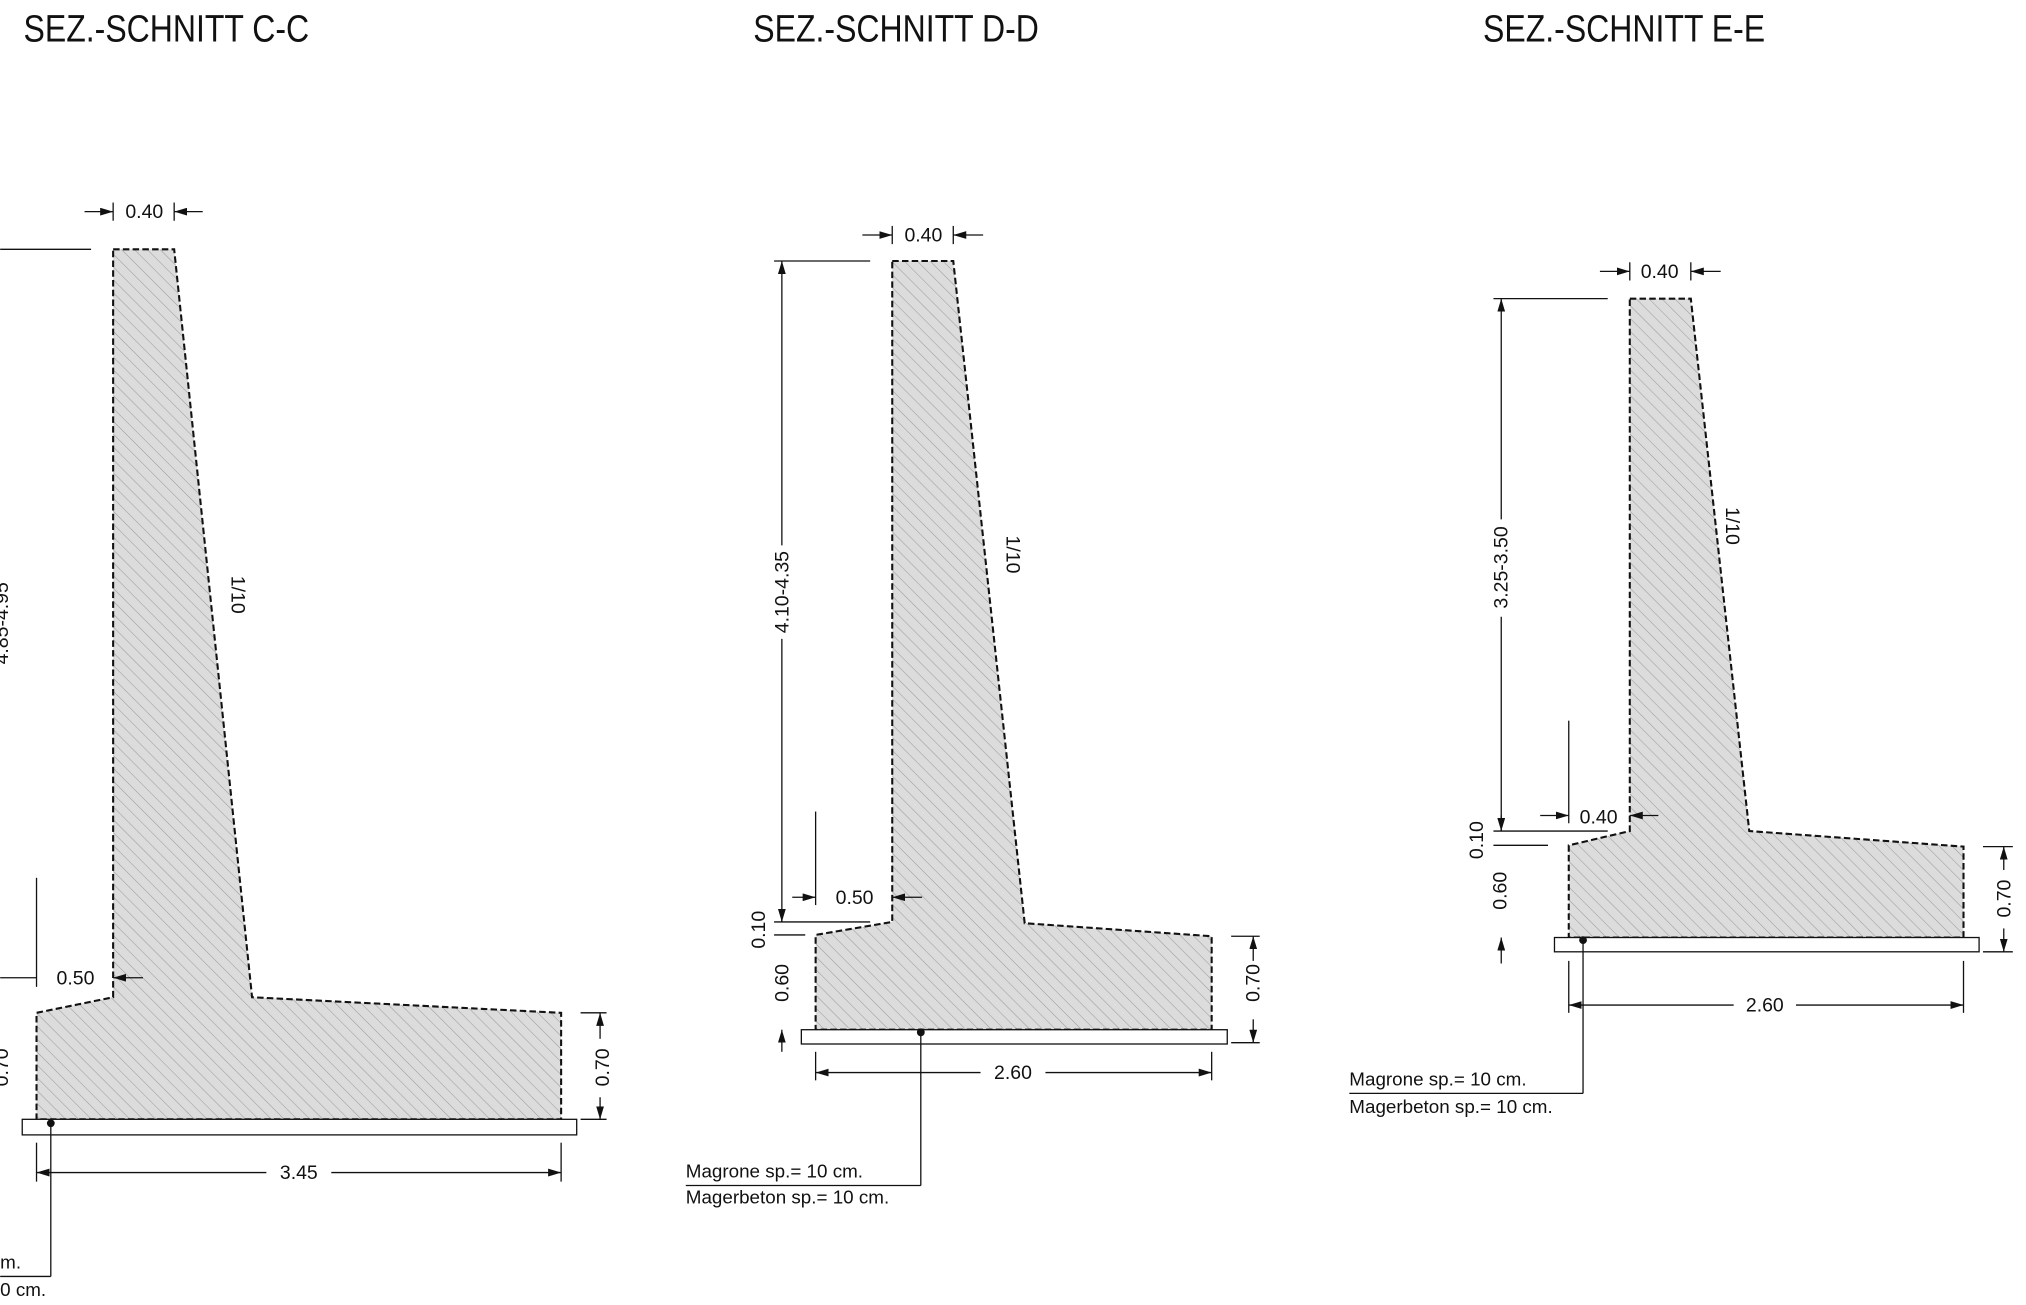 This screenshot has height=1305, width=2026. I want to click on dim-label: 3.45, so click(299, 1173).